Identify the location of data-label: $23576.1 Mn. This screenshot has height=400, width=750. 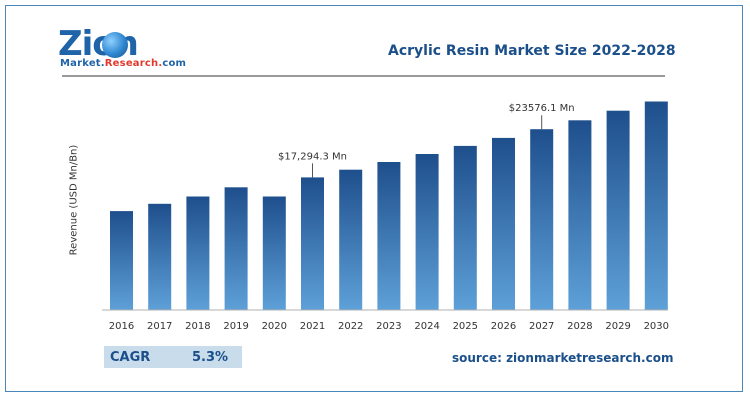
(542, 108).